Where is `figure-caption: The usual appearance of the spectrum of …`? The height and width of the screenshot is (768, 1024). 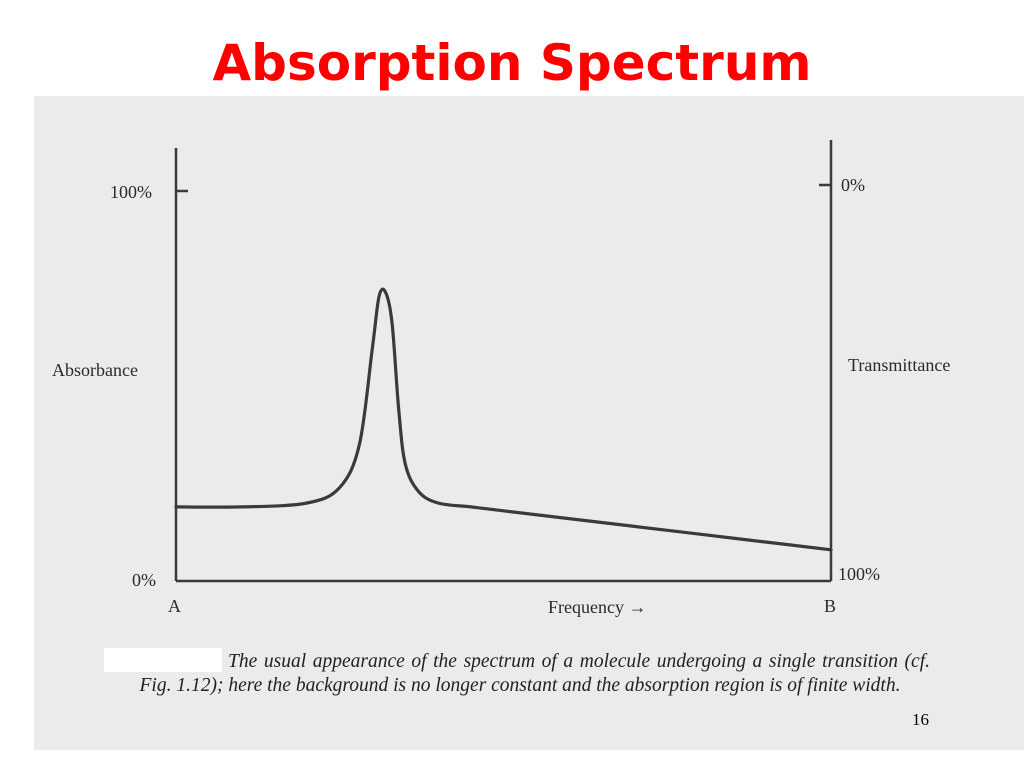 figure-caption: The usual appearance of the spectrum of … is located at coordinates (535, 673).